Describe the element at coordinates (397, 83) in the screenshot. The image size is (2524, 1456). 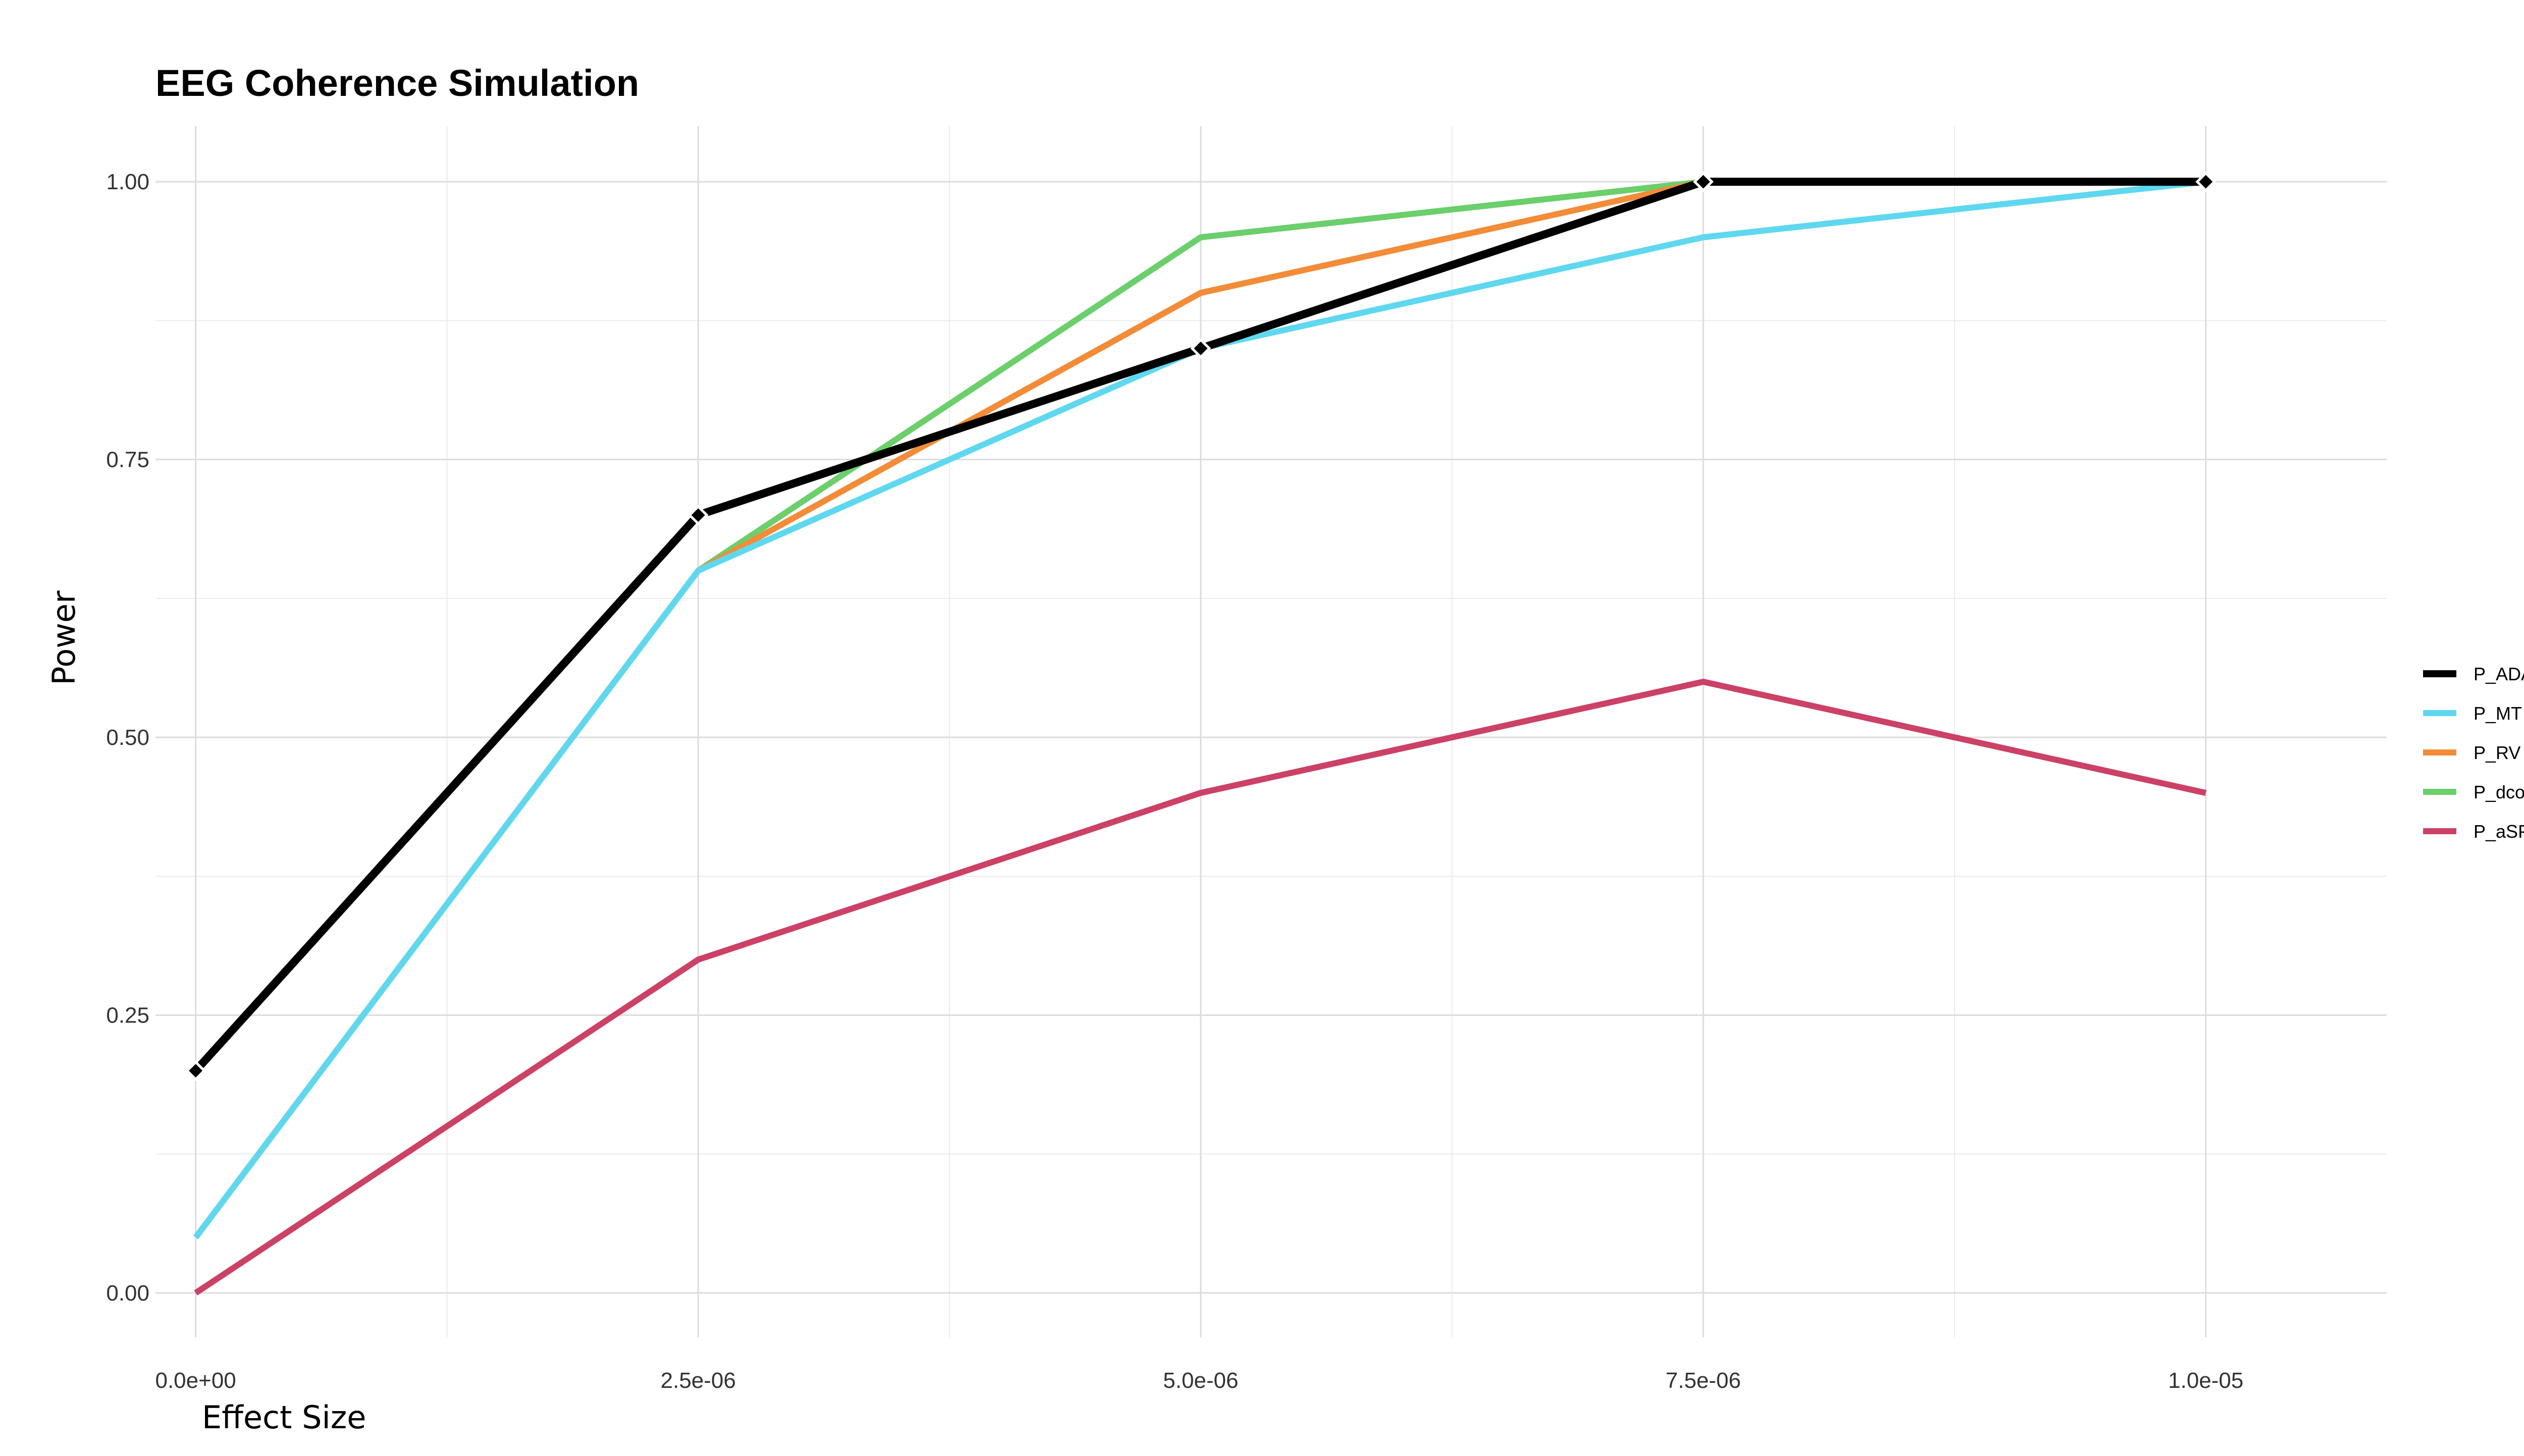
I see `chart-title: EEG Coherence Simulation` at that location.